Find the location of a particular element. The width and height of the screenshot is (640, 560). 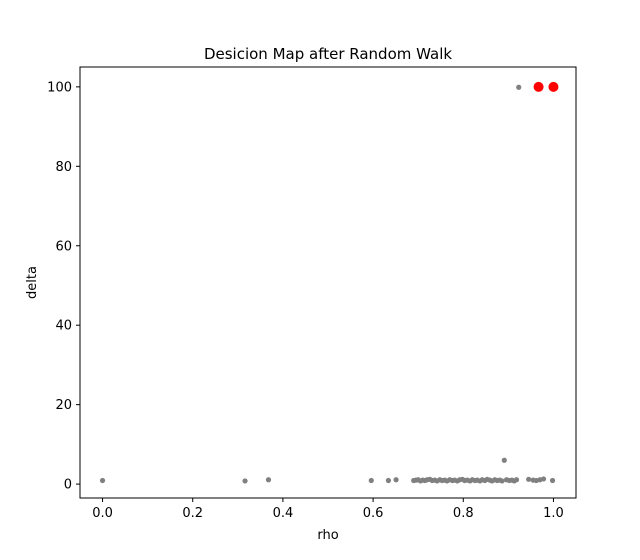

x-tick-label: 0.6 is located at coordinates (373, 513).